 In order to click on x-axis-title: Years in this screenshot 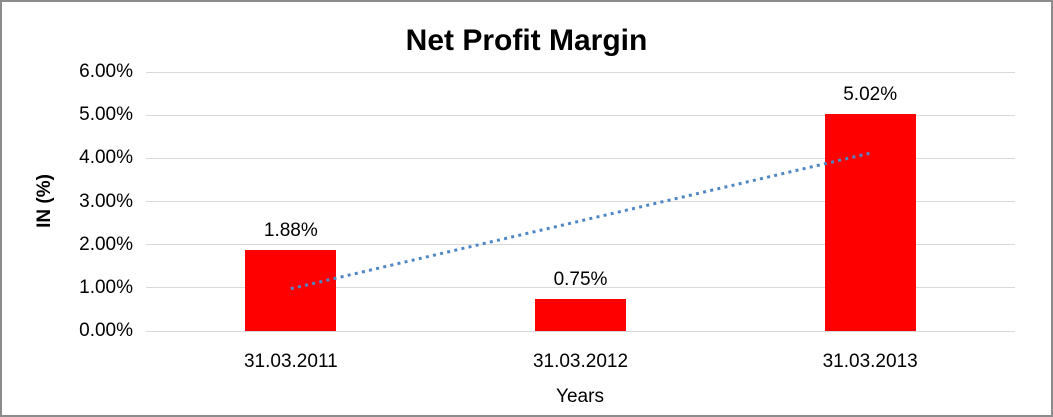, I will do `click(580, 396)`.